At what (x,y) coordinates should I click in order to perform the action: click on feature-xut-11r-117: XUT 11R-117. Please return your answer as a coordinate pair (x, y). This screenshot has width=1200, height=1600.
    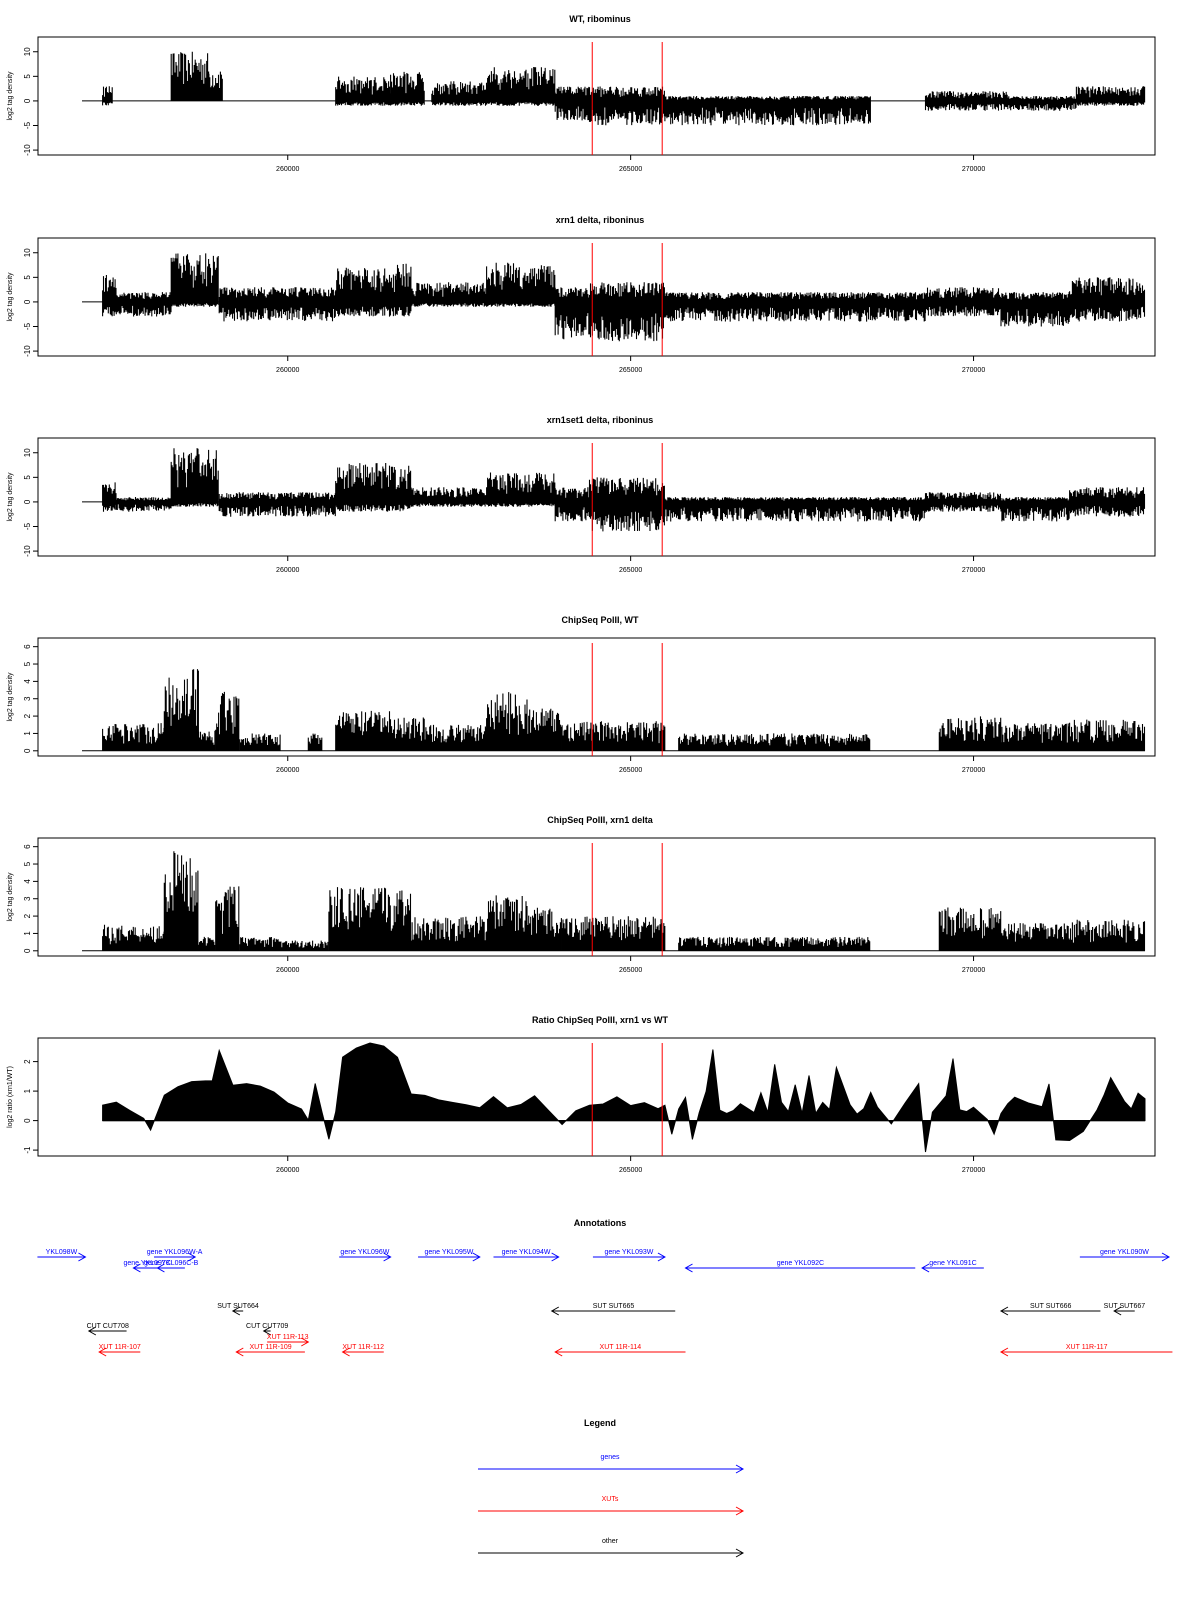
    Looking at the image, I should click on (1086, 1350).